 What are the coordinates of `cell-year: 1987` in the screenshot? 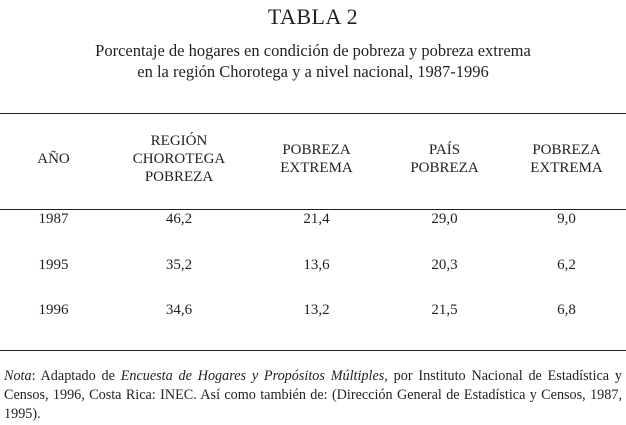 It's located at (53, 218).